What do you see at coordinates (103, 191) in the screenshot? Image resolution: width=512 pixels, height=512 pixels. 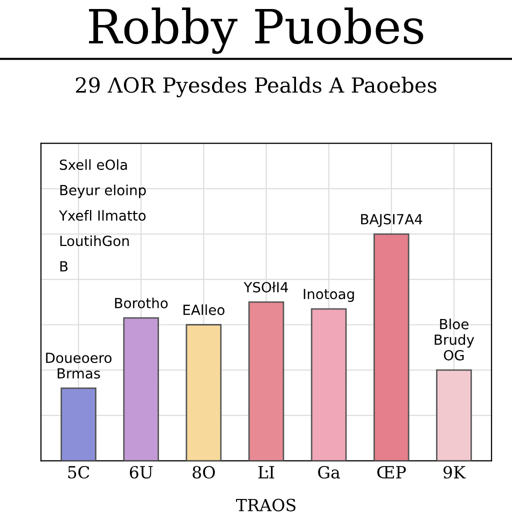 I see `text: Beyur eloinp` at bounding box center [103, 191].